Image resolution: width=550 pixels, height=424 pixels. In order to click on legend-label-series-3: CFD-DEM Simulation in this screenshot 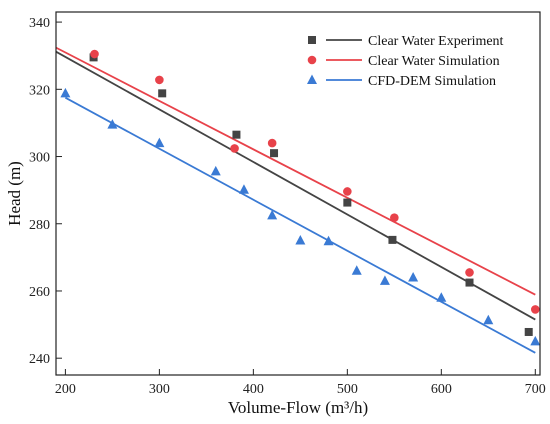, I will do `click(432, 81)`.